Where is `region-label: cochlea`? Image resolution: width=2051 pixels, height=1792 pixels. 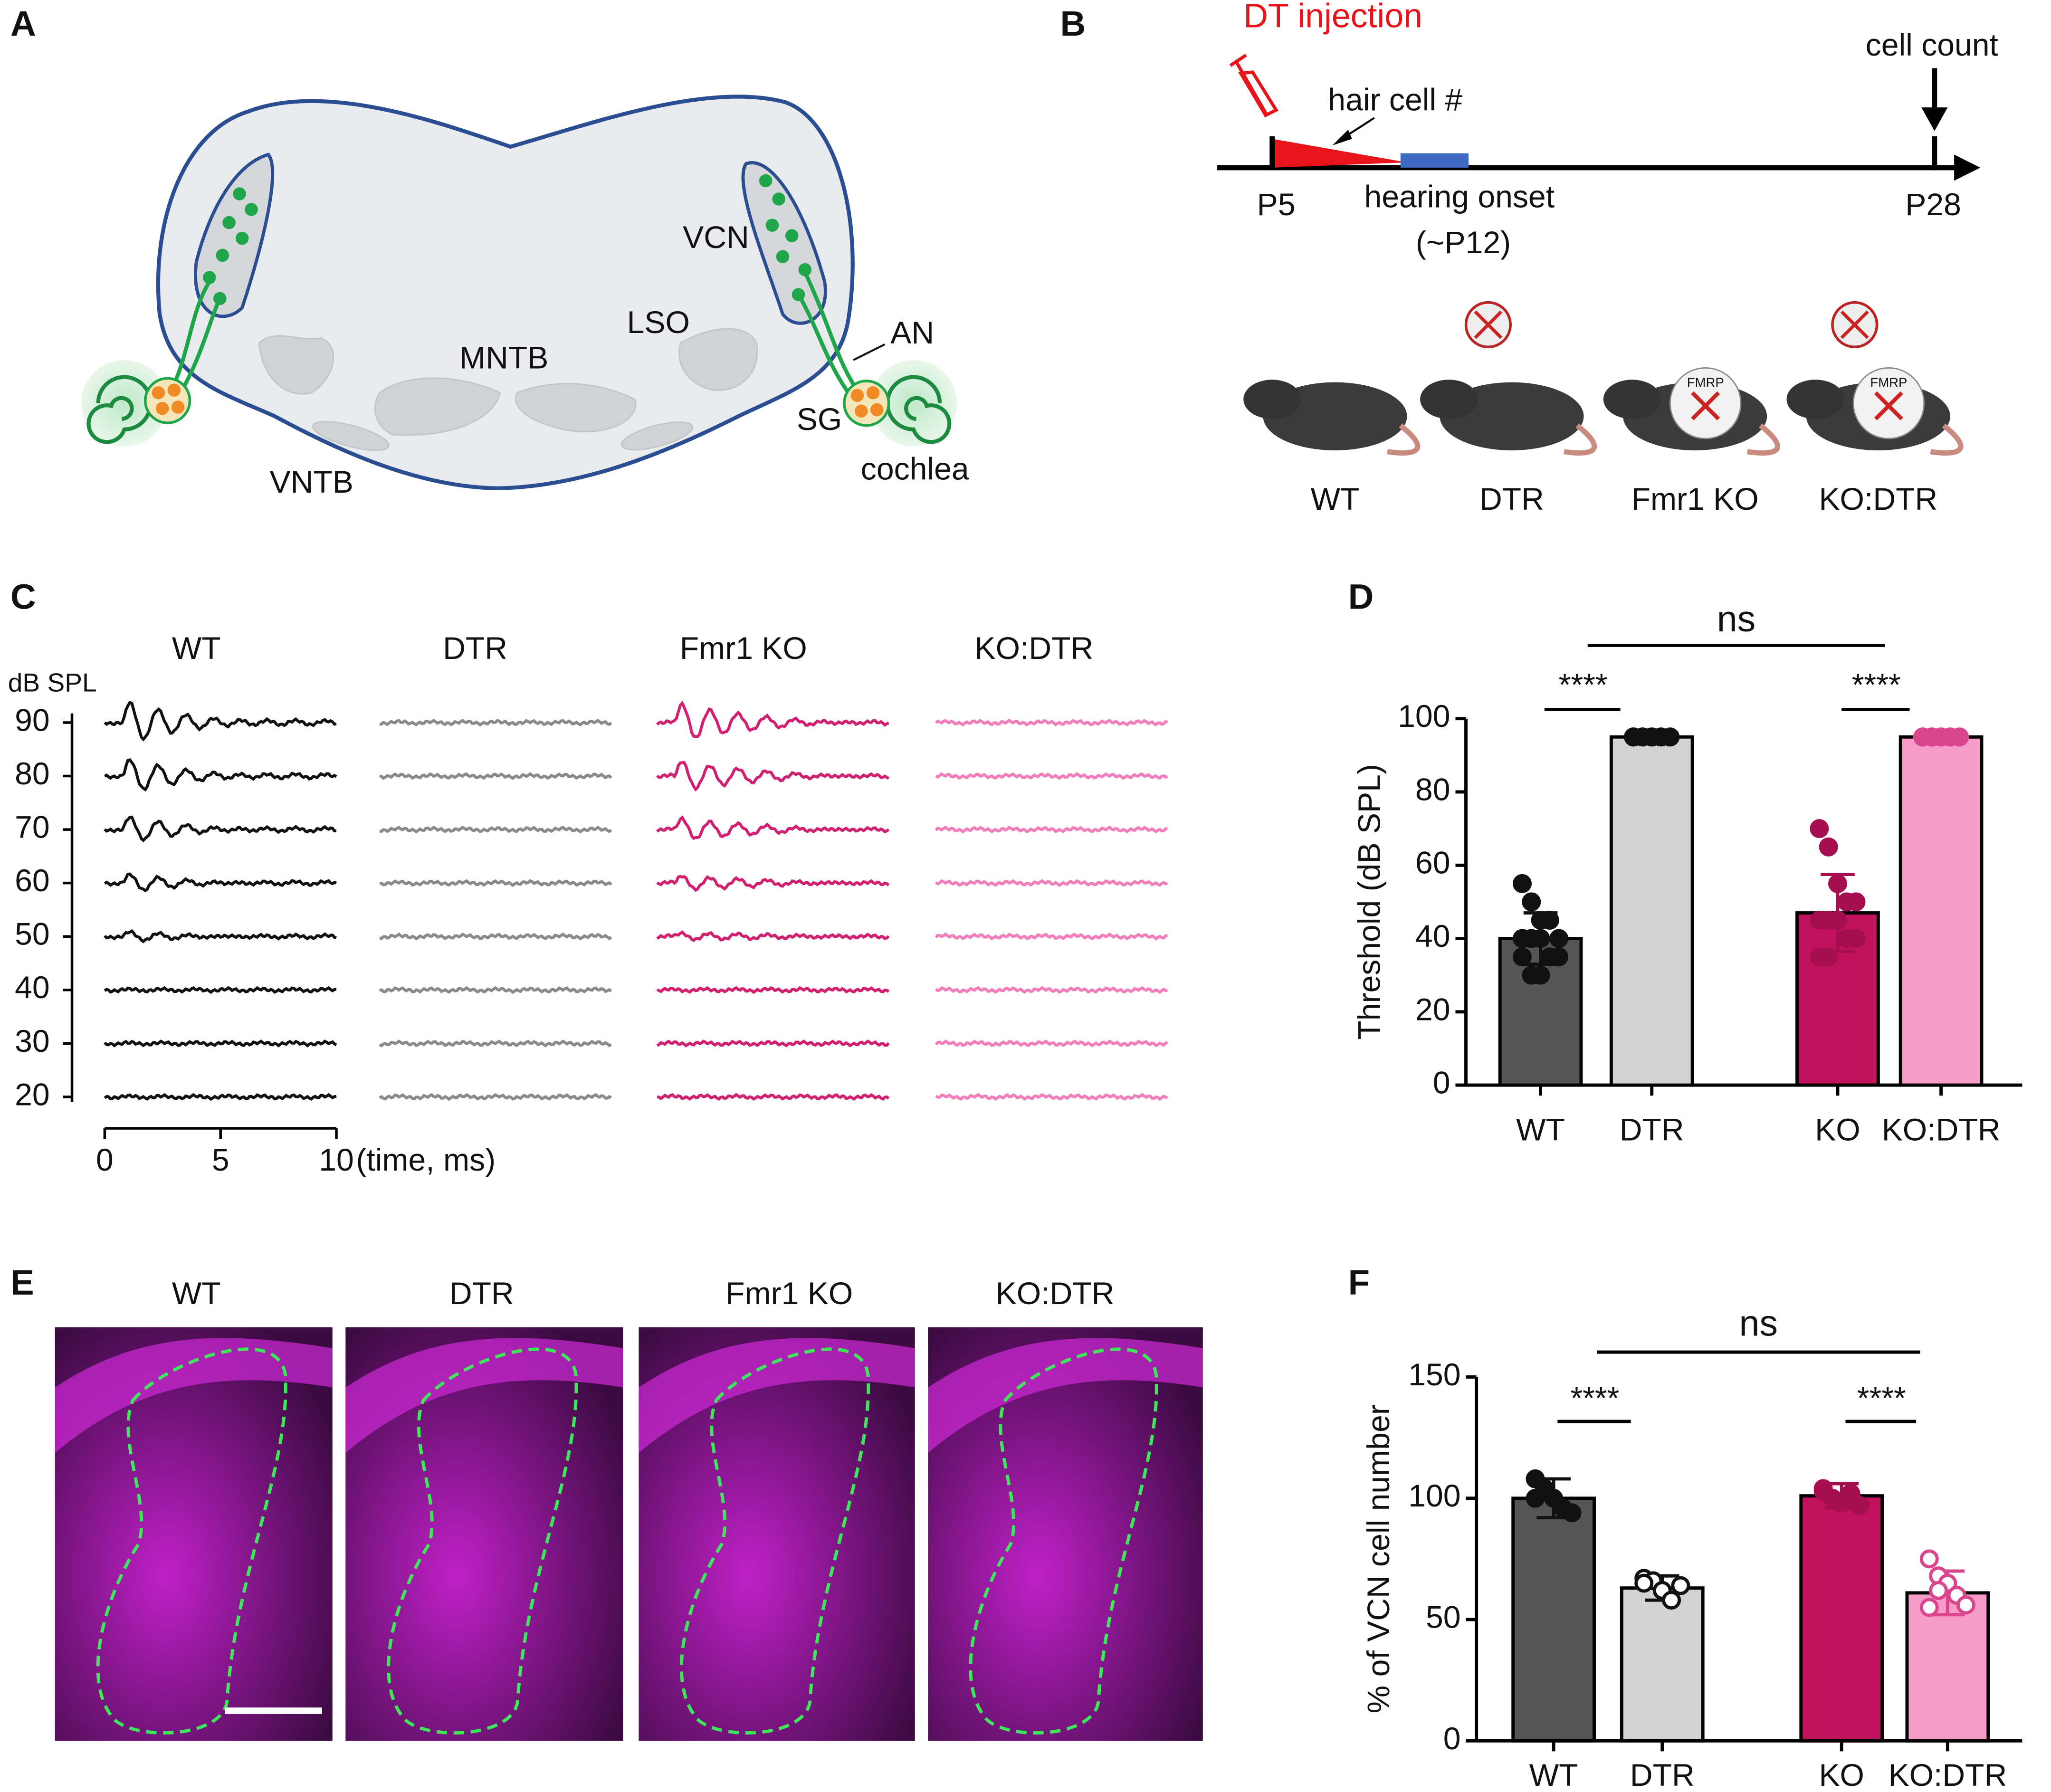 region-label: cochlea is located at coordinates (915, 469).